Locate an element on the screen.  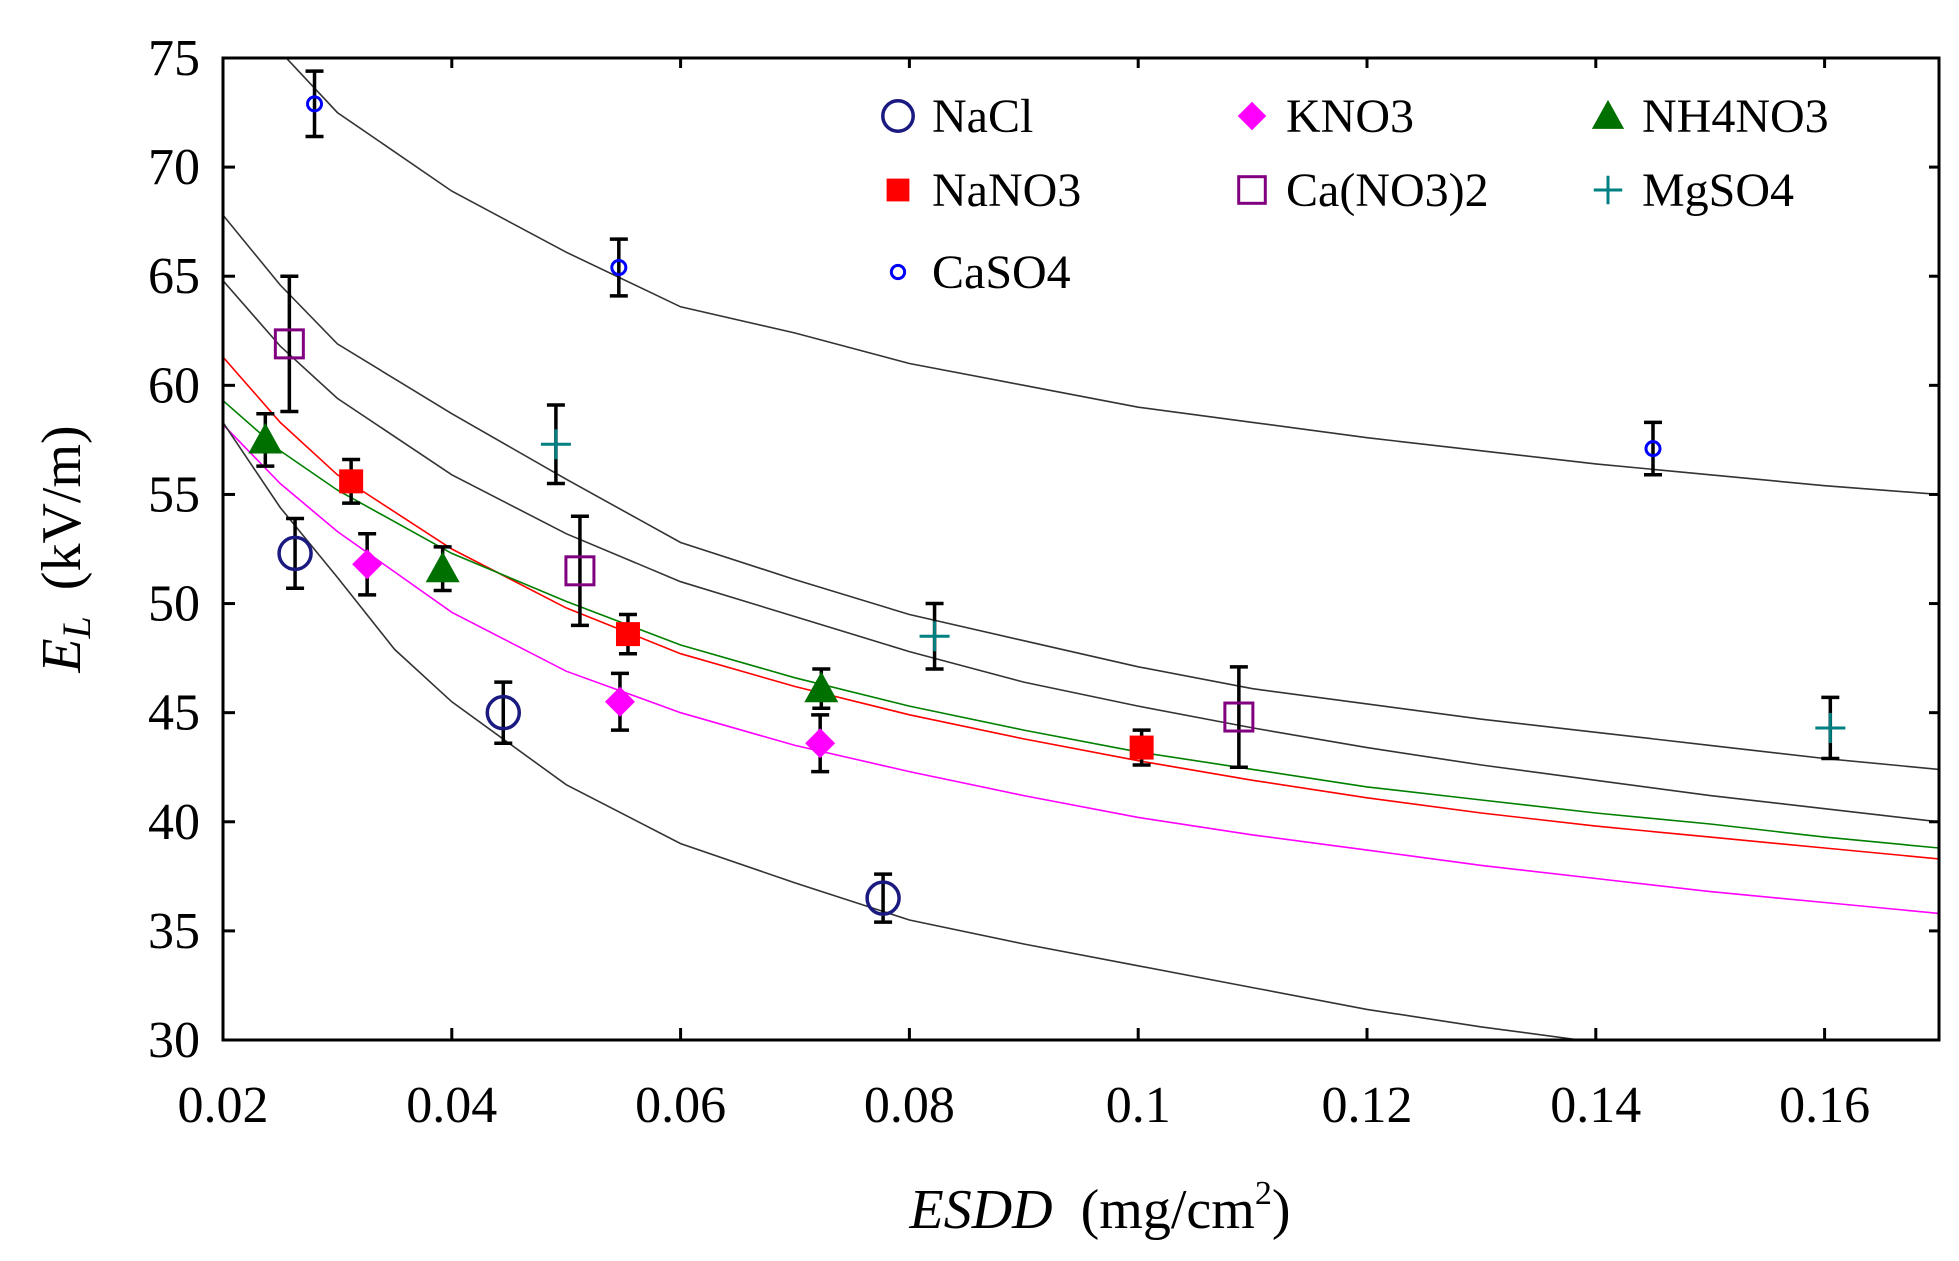
legend-label-NaNO3: NaNO3 is located at coordinates (1006, 190).